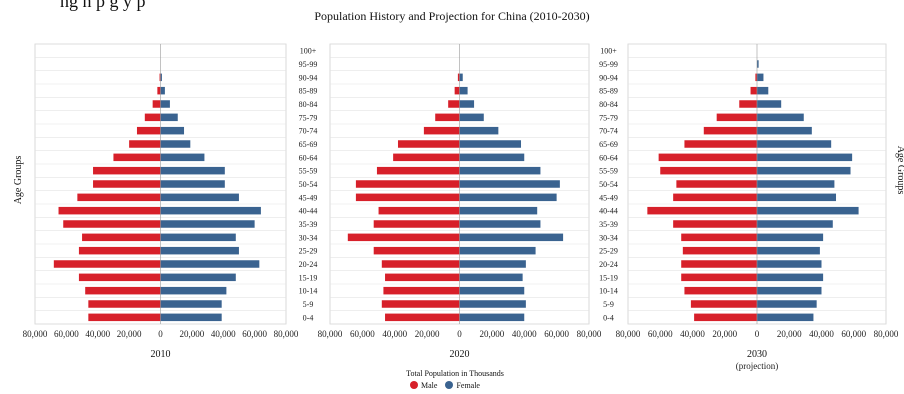  Describe the element at coordinates (129, 334) in the screenshot. I see `x-tick-label-2010-3: 20,000` at that location.